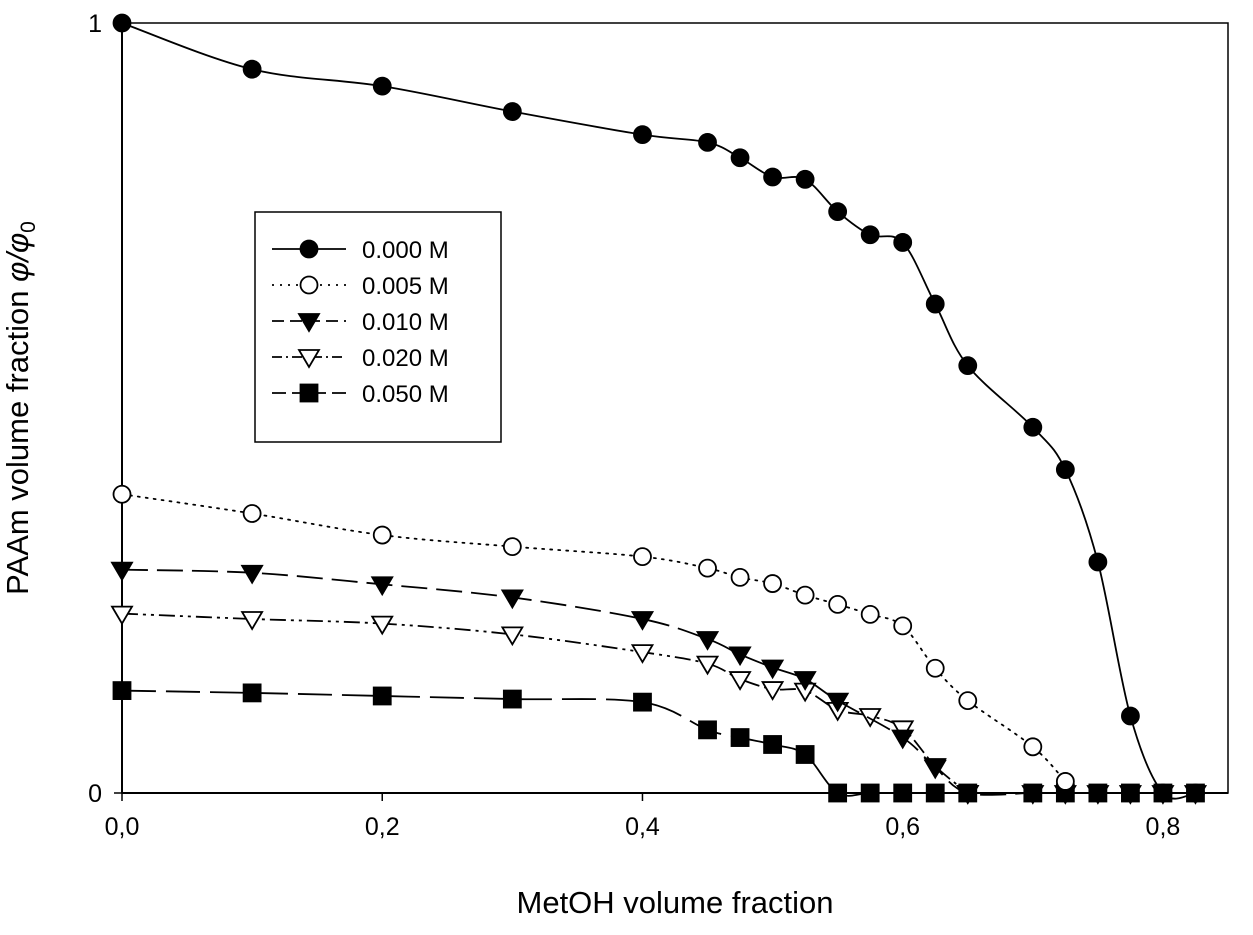  I want to click on legend-label: 0.005 M, so click(405, 286).